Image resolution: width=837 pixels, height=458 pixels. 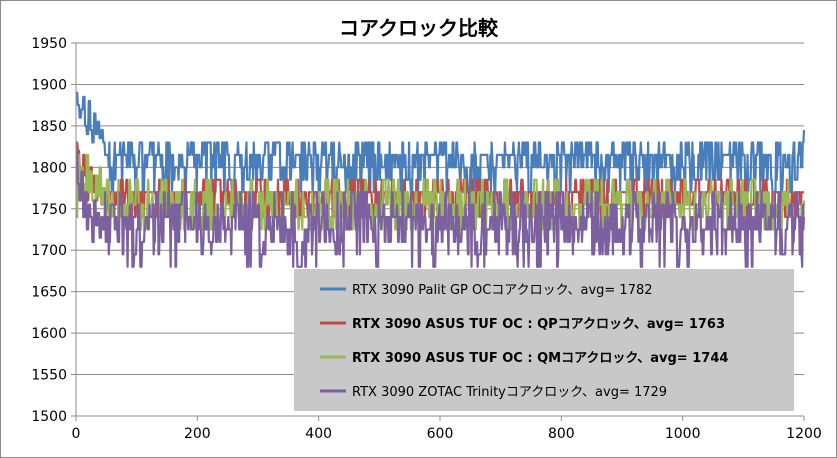 What do you see at coordinates (49, 85) in the screenshot?
I see `y-tick-label: 1900` at bounding box center [49, 85].